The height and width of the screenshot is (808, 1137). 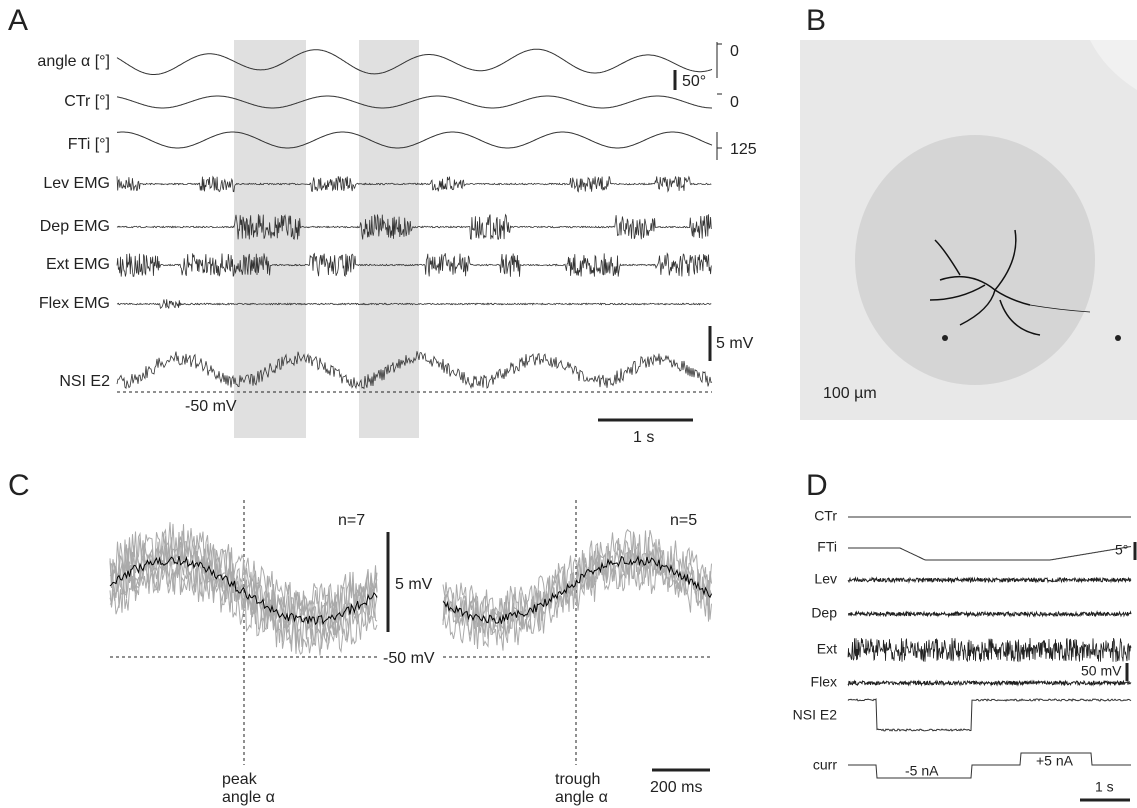 What do you see at coordinates (827, 649) in the screenshot?
I see `trace-label: Ext` at bounding box center [827, 649].